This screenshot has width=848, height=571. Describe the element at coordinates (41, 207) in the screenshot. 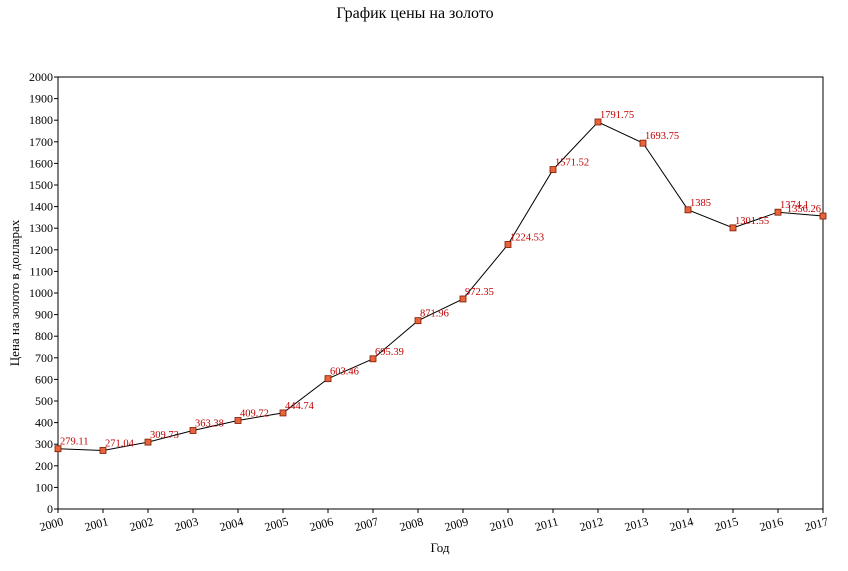

I see `y-tick-label: 1400` at that location.